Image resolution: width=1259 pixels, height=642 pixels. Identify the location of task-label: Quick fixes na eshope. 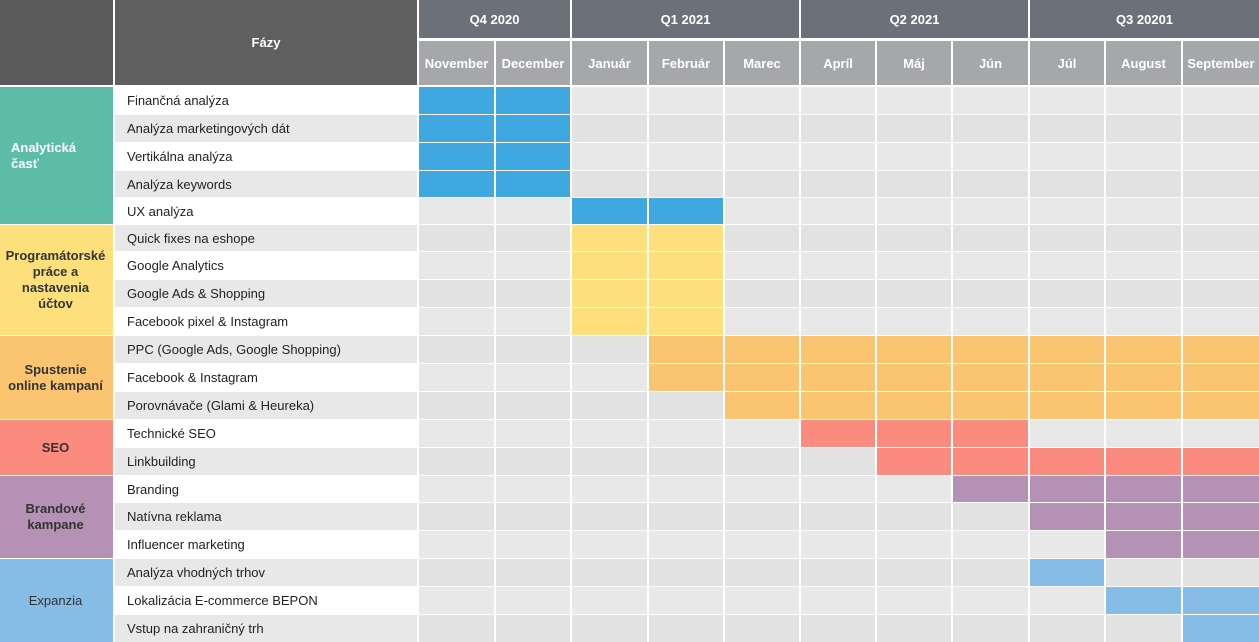
(266, 238).